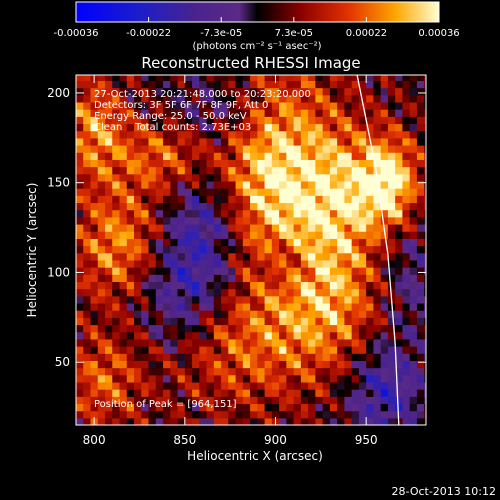 This screenshot has height=500, width=500. What do you see at coordinates (181, 105) in the screenshot?
I see `annotation-detectors: Detectors: 3F 5F 6F 7F 8F 9F, Att 0` at bounding box center [181, 105].